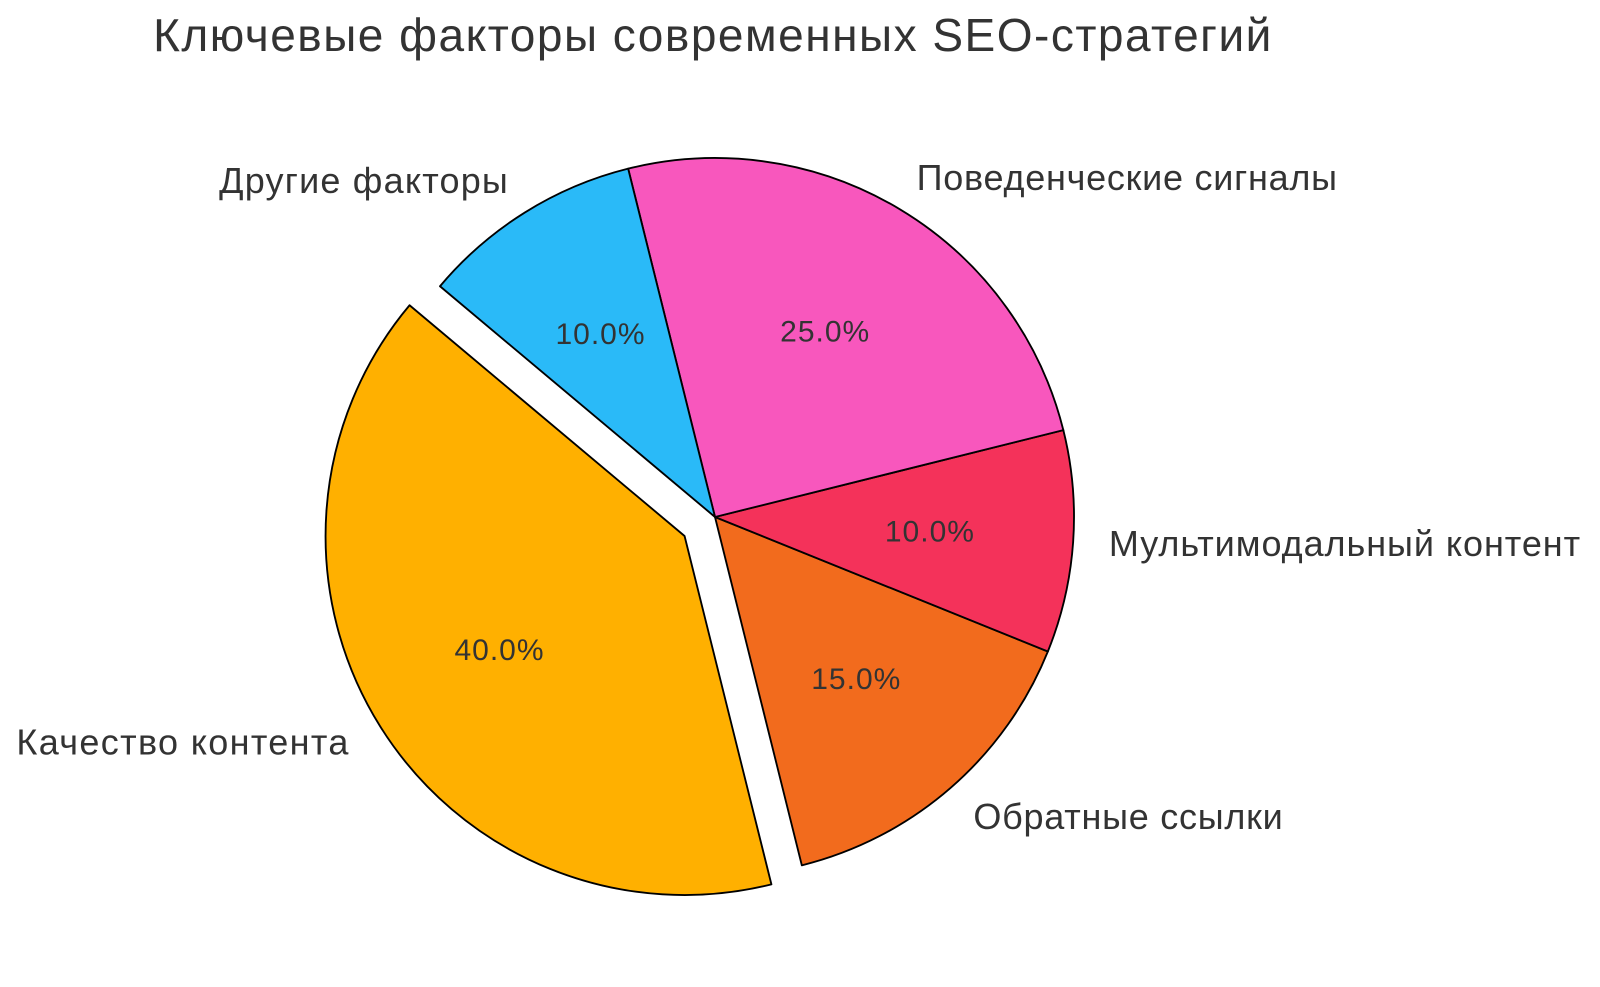  I want to click on svg-text: 25.0%, so click(825, 332).